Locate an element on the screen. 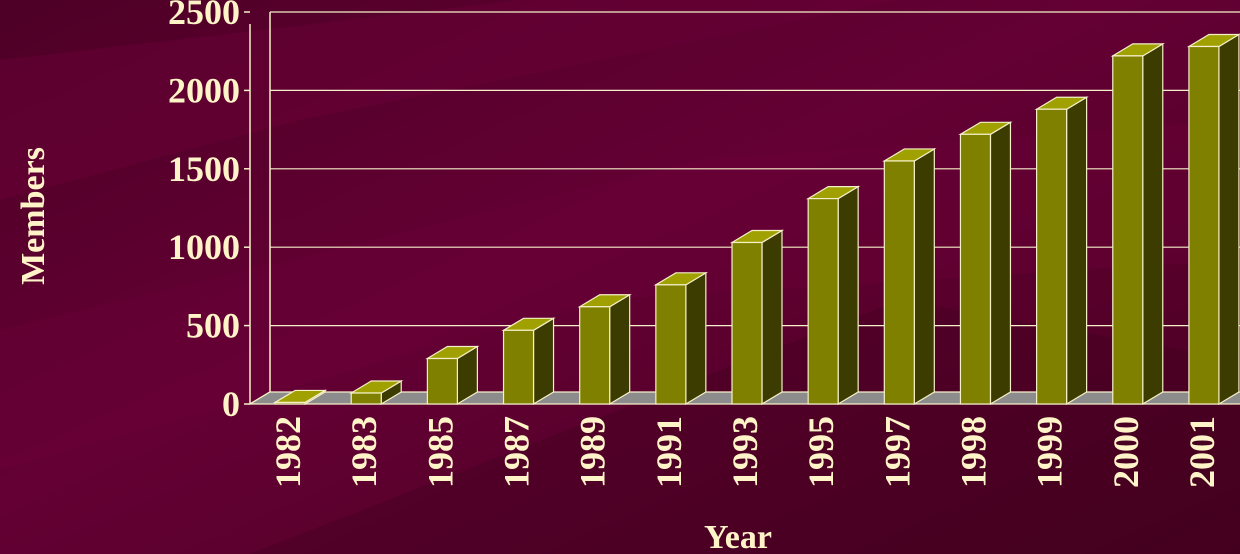  x-tick-label: 1991 is located at coordinates (669, 452).